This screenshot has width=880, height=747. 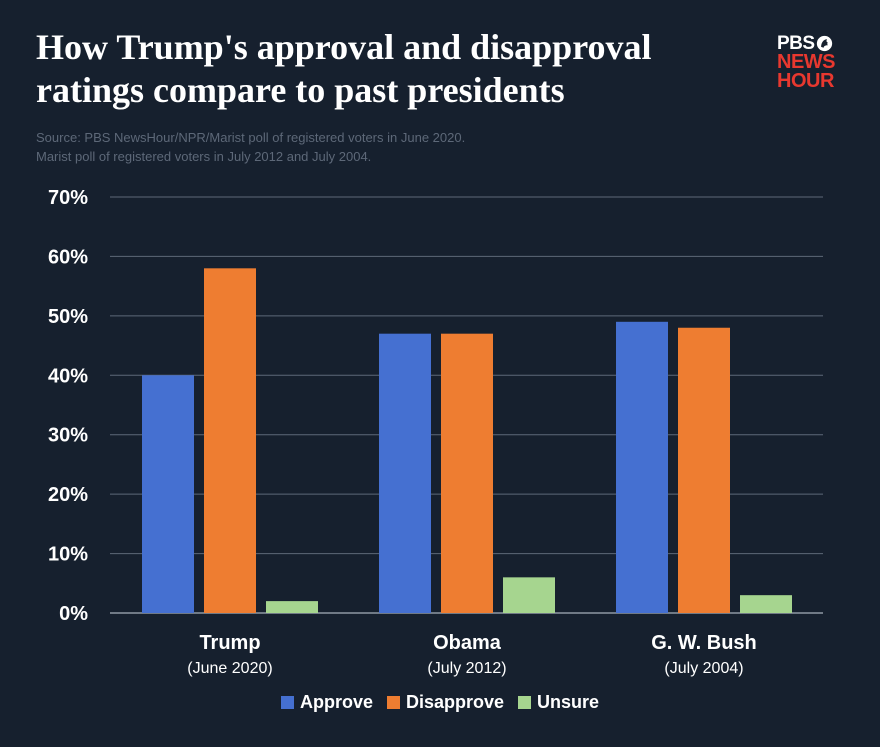 I want to click on y-tick-label: 10%, so click(x=68, y=555).